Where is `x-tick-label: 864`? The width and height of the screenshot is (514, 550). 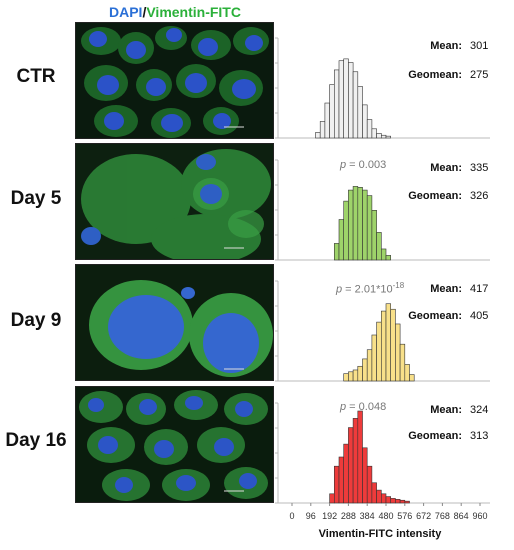
x-tick-label: 864 is located at coordinates (461, 516).